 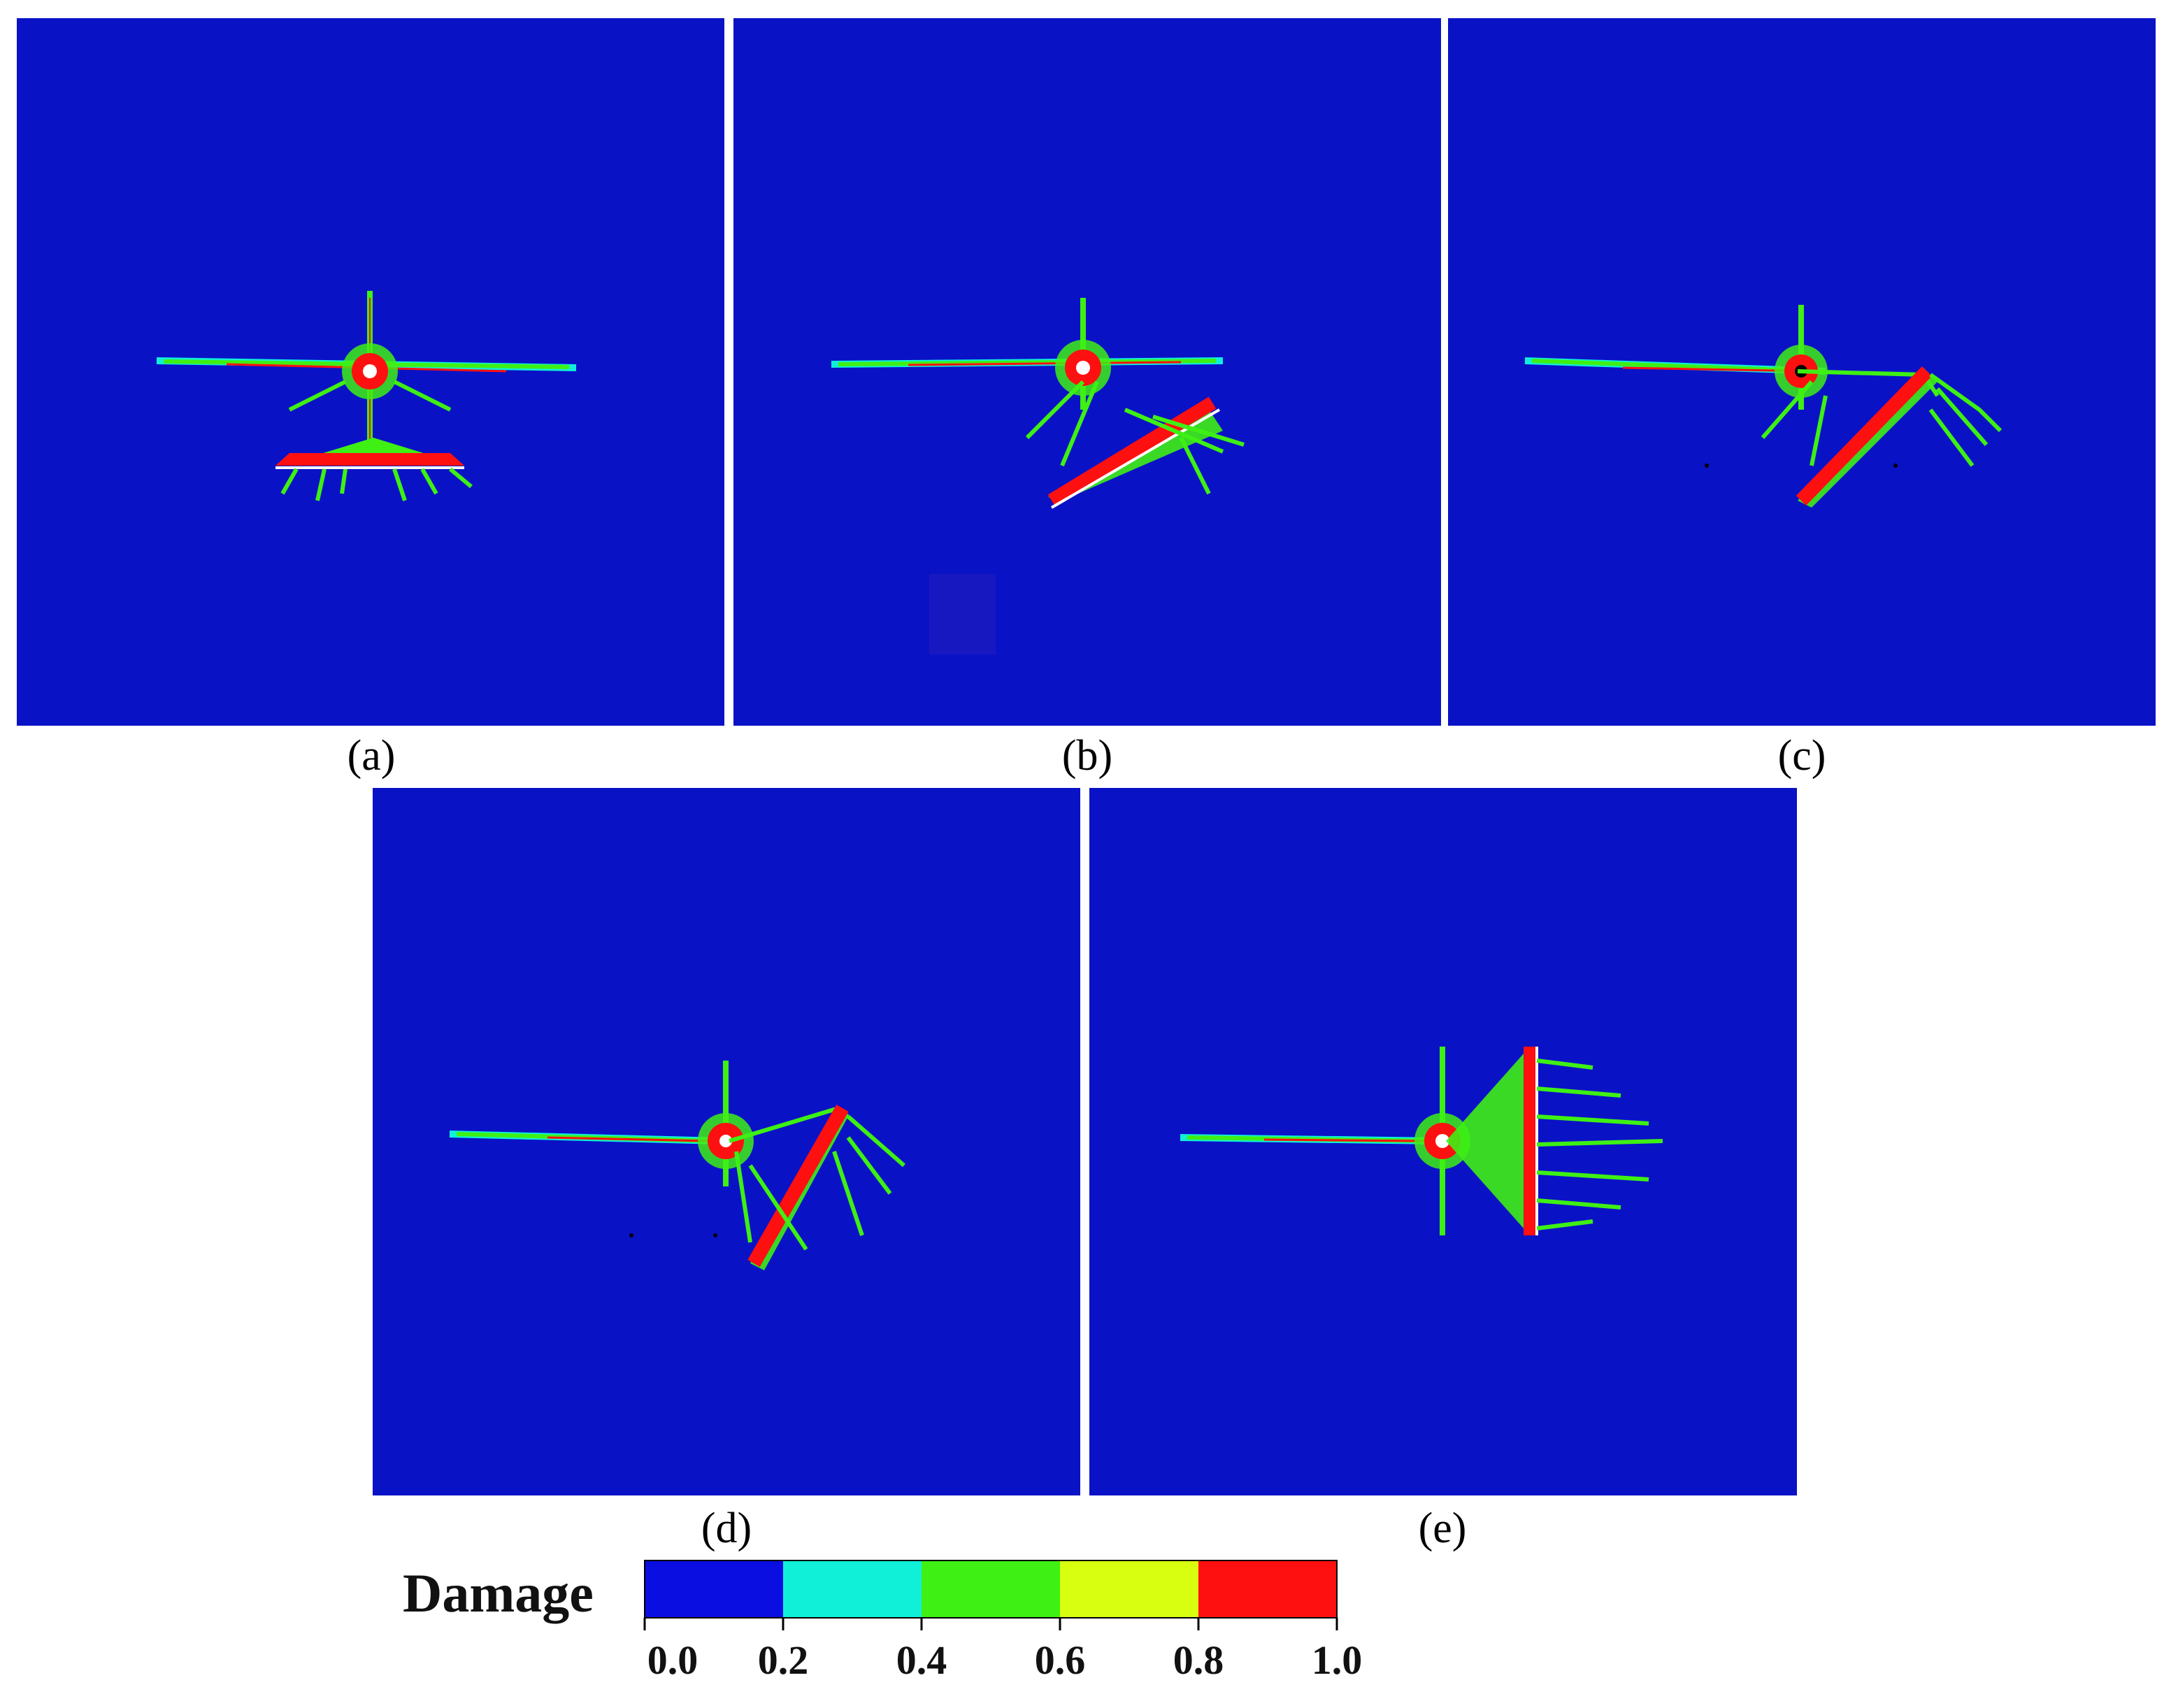 What do you see at coordinates (783, 1660) in the screenshot?
I see `colorbar-tick-label-1: 0.2` at bounding box center [783, 1660].